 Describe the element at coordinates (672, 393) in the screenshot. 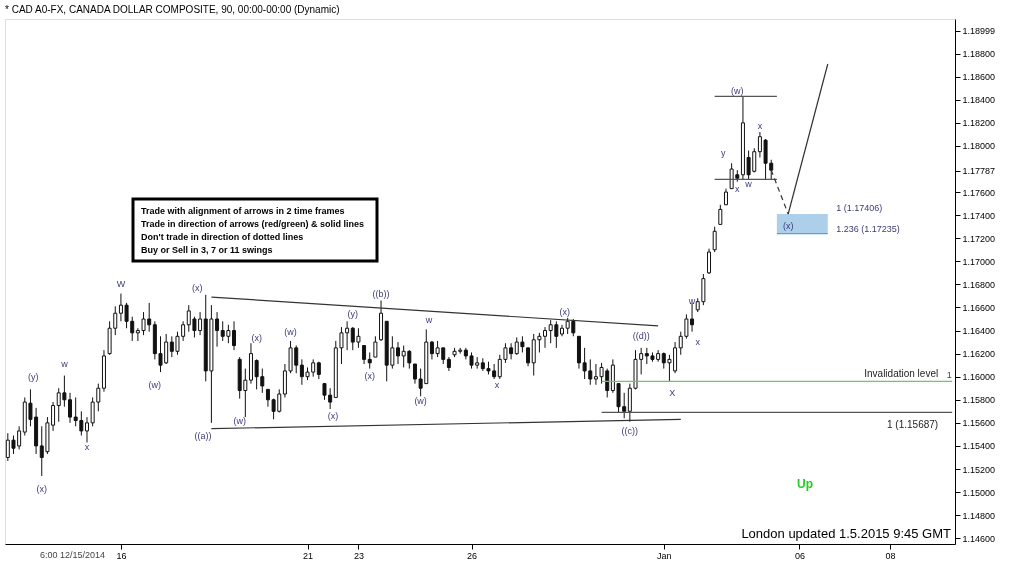

I see `annotation: X` at that location.